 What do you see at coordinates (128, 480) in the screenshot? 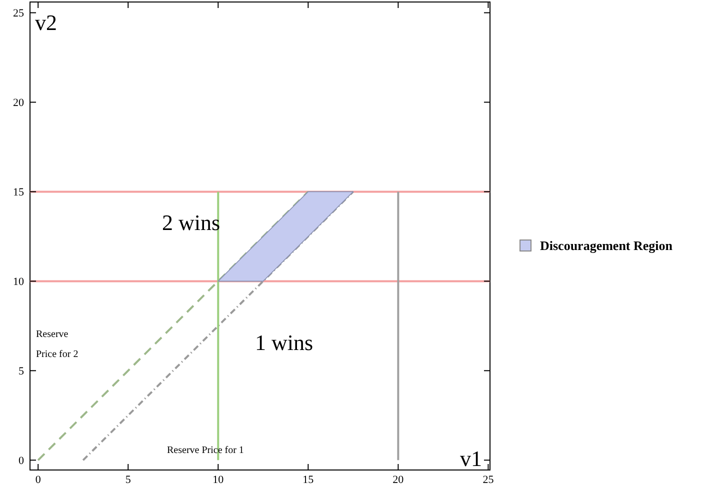
I see `x-tick-label: 5` at bounding box center [128, 480].